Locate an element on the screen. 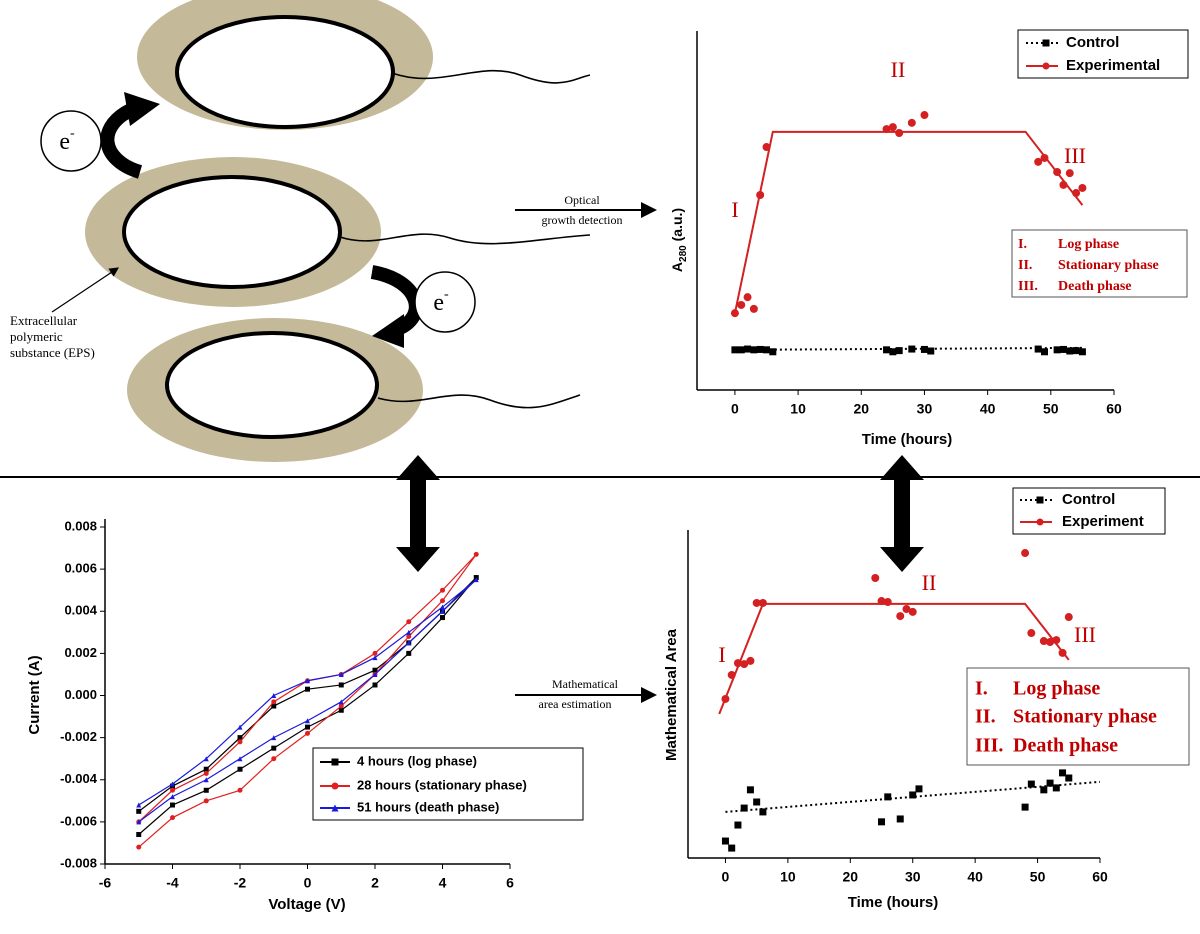 The image size is (1200, 934). legend-label: Experimental is located at coordinates (1113, 65).